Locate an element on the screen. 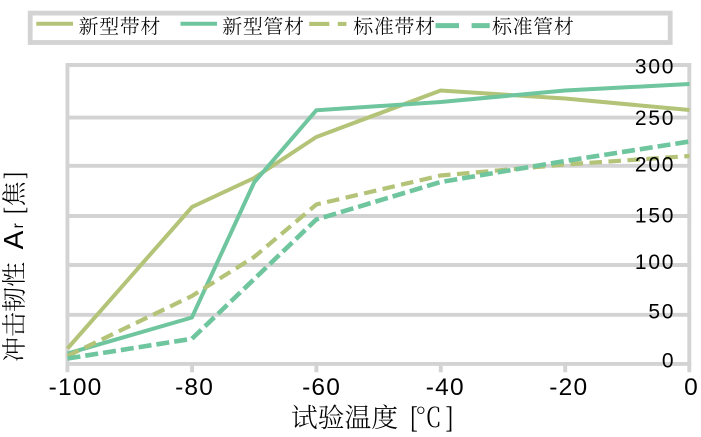 The height and width of the screenshot is (437, 701). svg-text: 100 is located at coordinates (655, 262).